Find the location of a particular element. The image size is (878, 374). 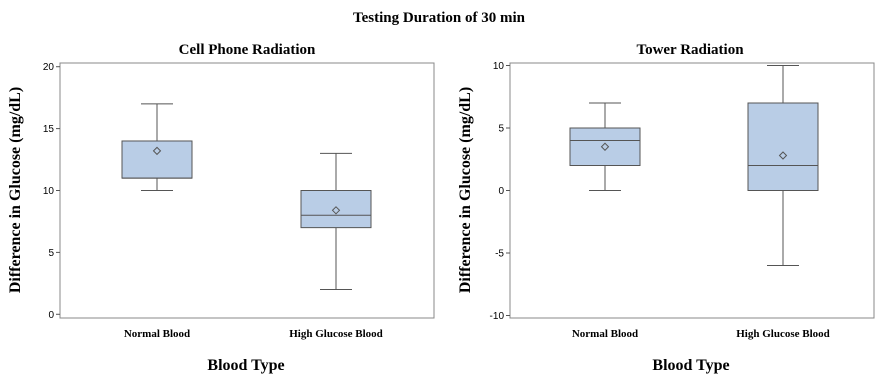

x-category-label-left: Normal Blood is located at coordinates (157, 334).